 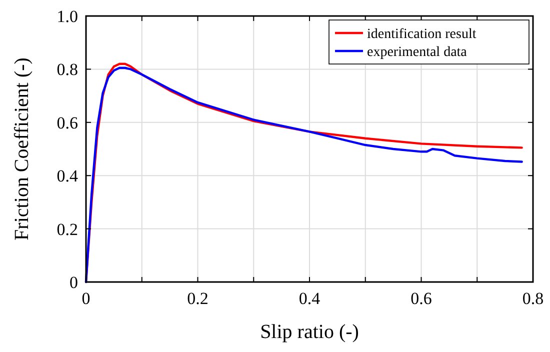 What do you see at coordinates (86, 298) in the screenshot?
I see `x-tick-label: 0` at bounding box center [86, 298].